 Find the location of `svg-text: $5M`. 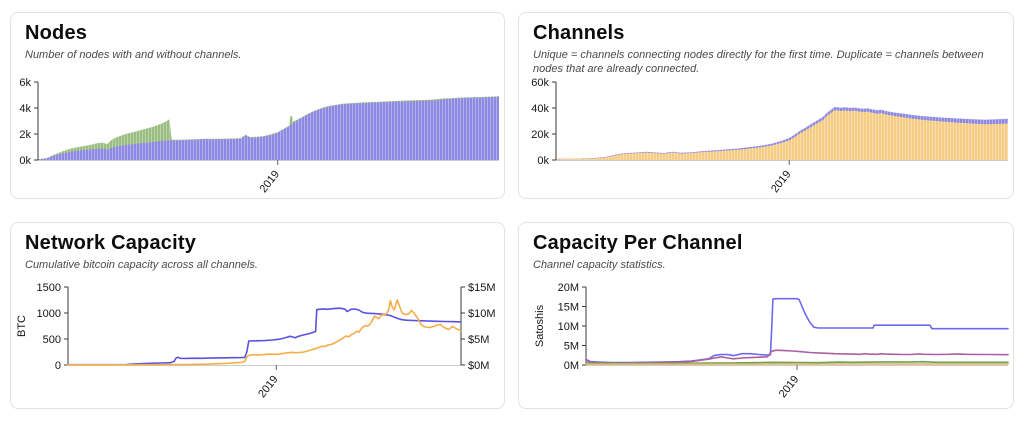

svg-text: $5M is located at coordinates (478, 340).